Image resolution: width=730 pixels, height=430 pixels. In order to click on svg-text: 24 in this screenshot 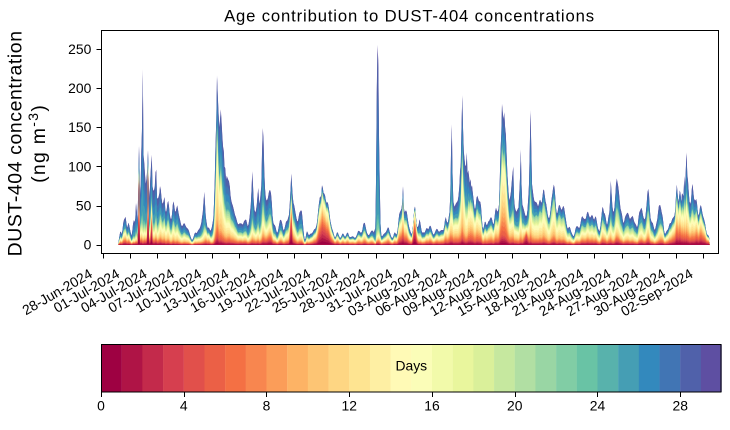, I will do `click(598, 405)`.